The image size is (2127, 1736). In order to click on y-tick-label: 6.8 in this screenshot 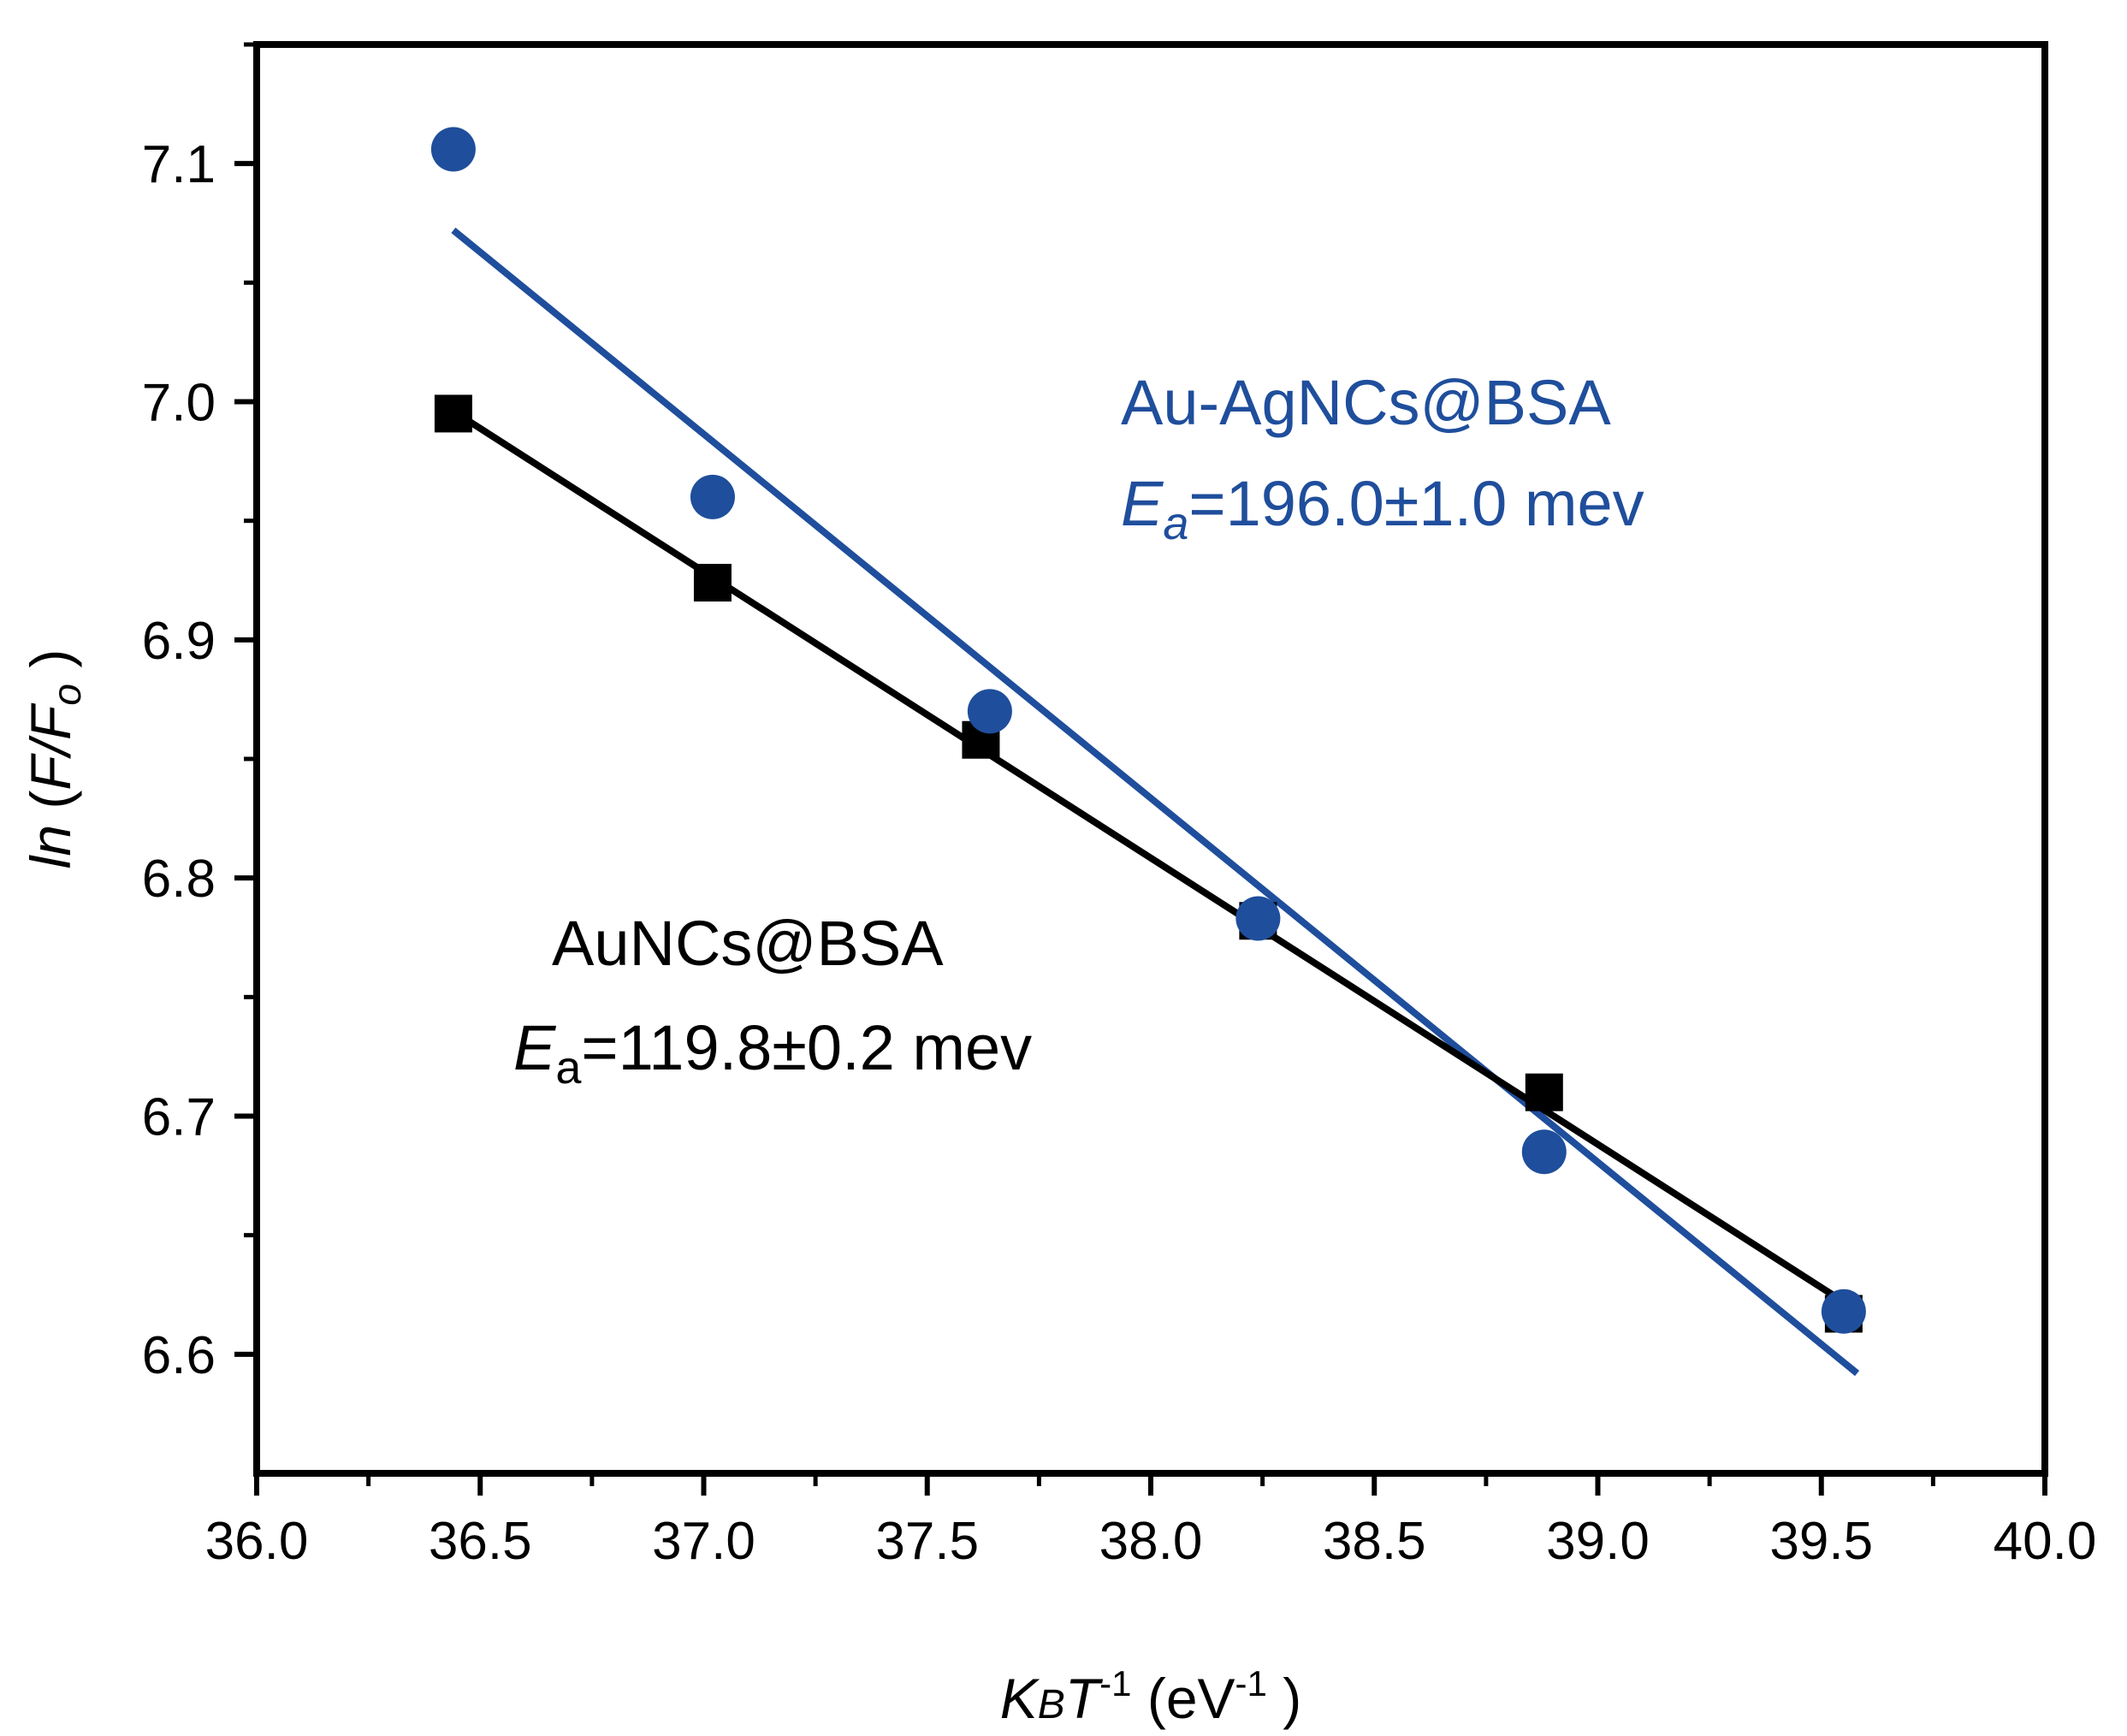, I will do `click(179, 879)`.